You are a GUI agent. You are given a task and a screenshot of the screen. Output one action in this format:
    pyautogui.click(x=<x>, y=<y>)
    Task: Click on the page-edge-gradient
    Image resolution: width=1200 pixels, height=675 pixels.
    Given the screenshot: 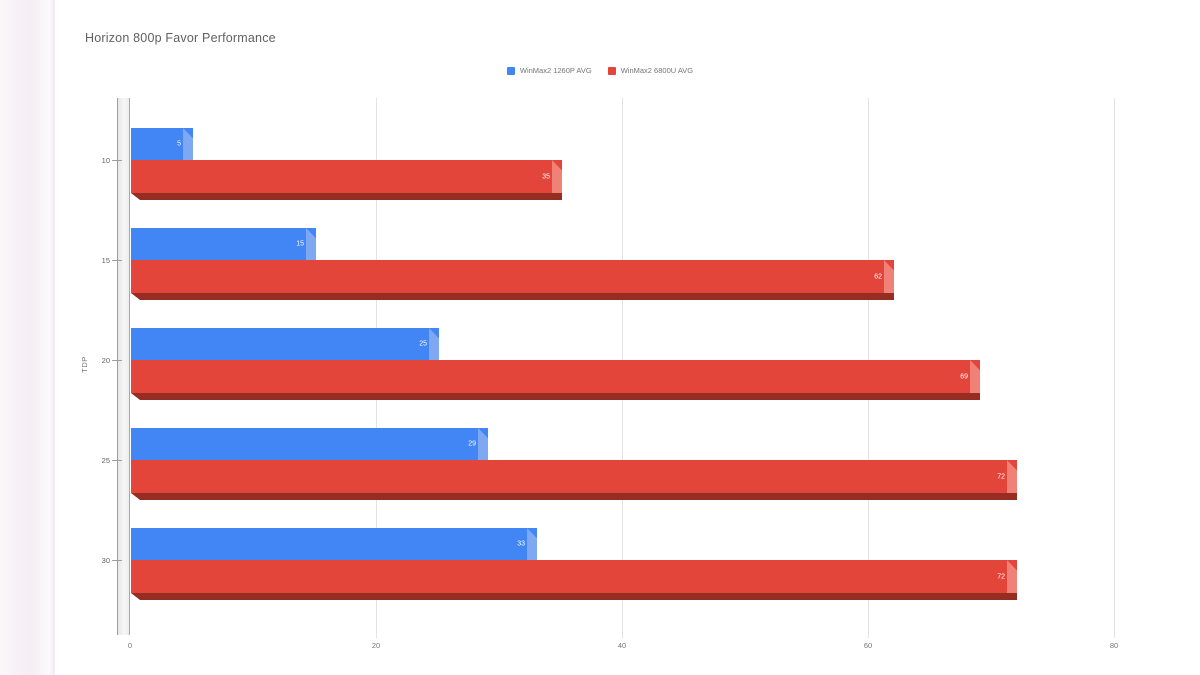 What is the action you would take?
    pyautogui.click(x=27, y=337)
    